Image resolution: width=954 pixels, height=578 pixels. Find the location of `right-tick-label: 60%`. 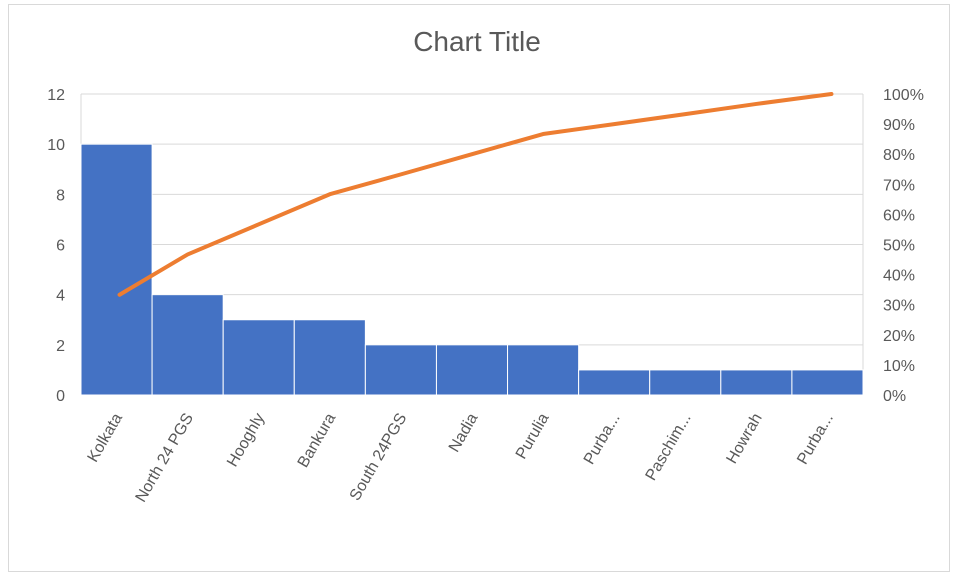

right-tick-label: 60% is located at coordinates (899, 215).